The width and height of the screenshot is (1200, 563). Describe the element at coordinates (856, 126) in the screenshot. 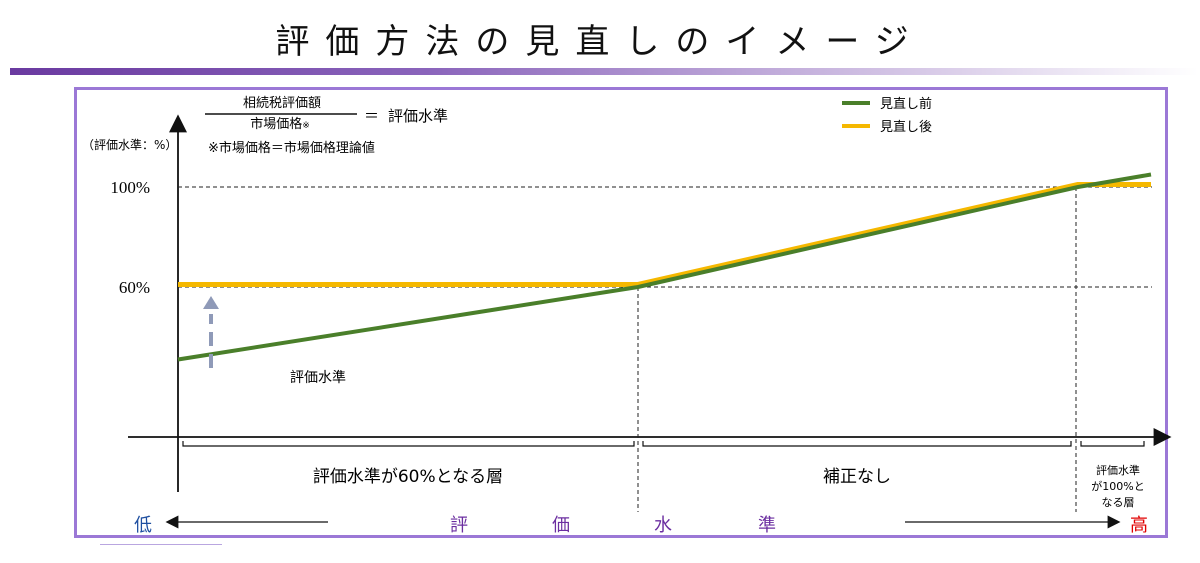

I see `legend-swatch-after` at that location.